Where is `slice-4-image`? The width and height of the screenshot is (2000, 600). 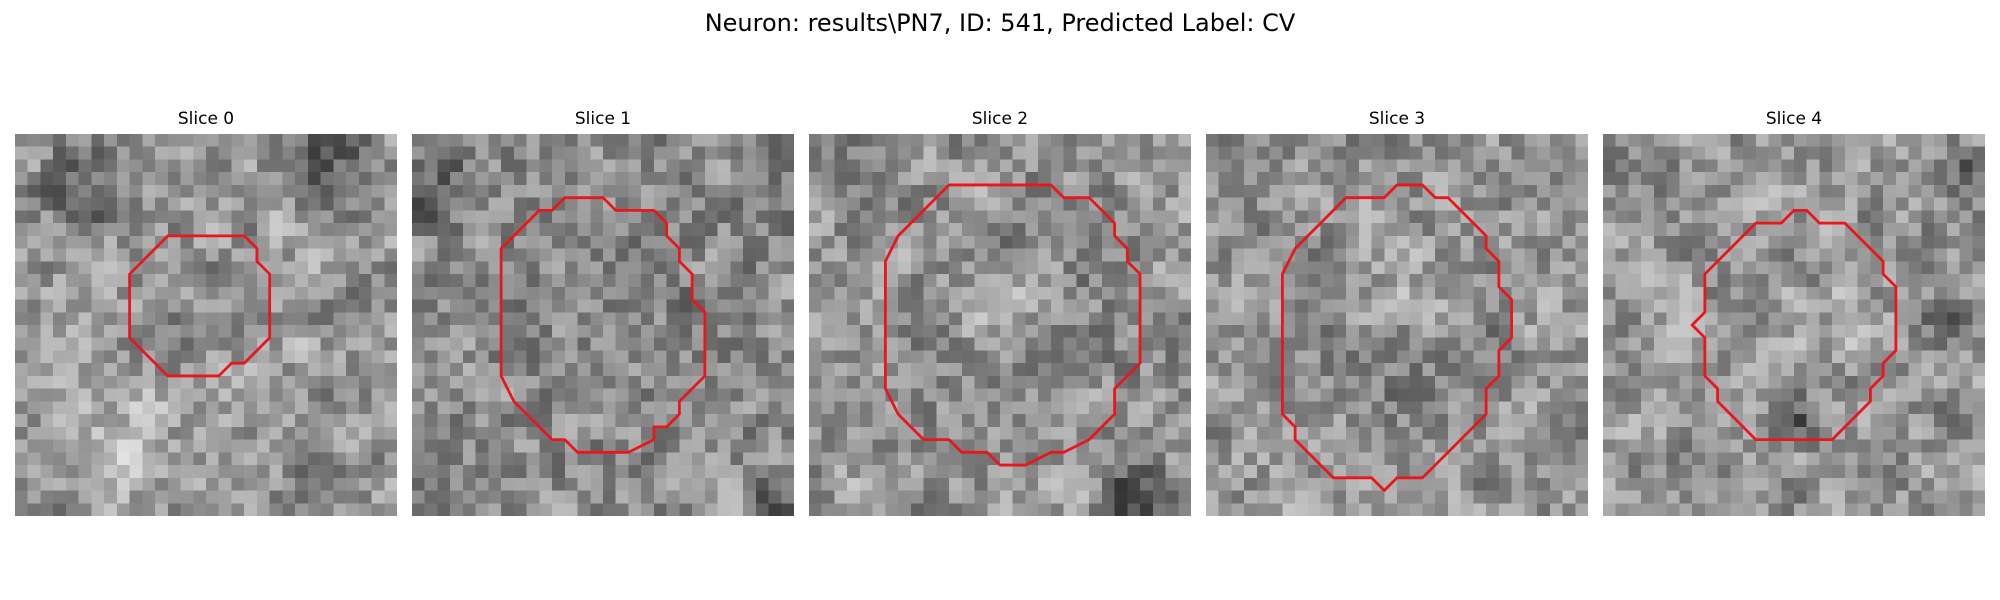
slice-4-image is located at coordinates (1794, 325).